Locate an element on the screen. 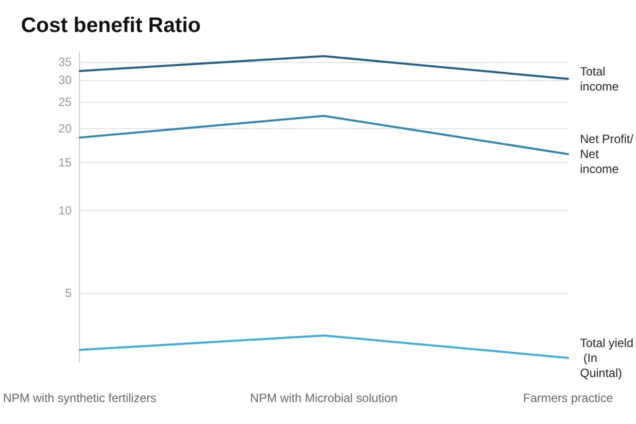 The width and height of the screenshot is (636, 424). x-tick-label: NPM with synthetic fertilizers is located at coordinates (79, 398).